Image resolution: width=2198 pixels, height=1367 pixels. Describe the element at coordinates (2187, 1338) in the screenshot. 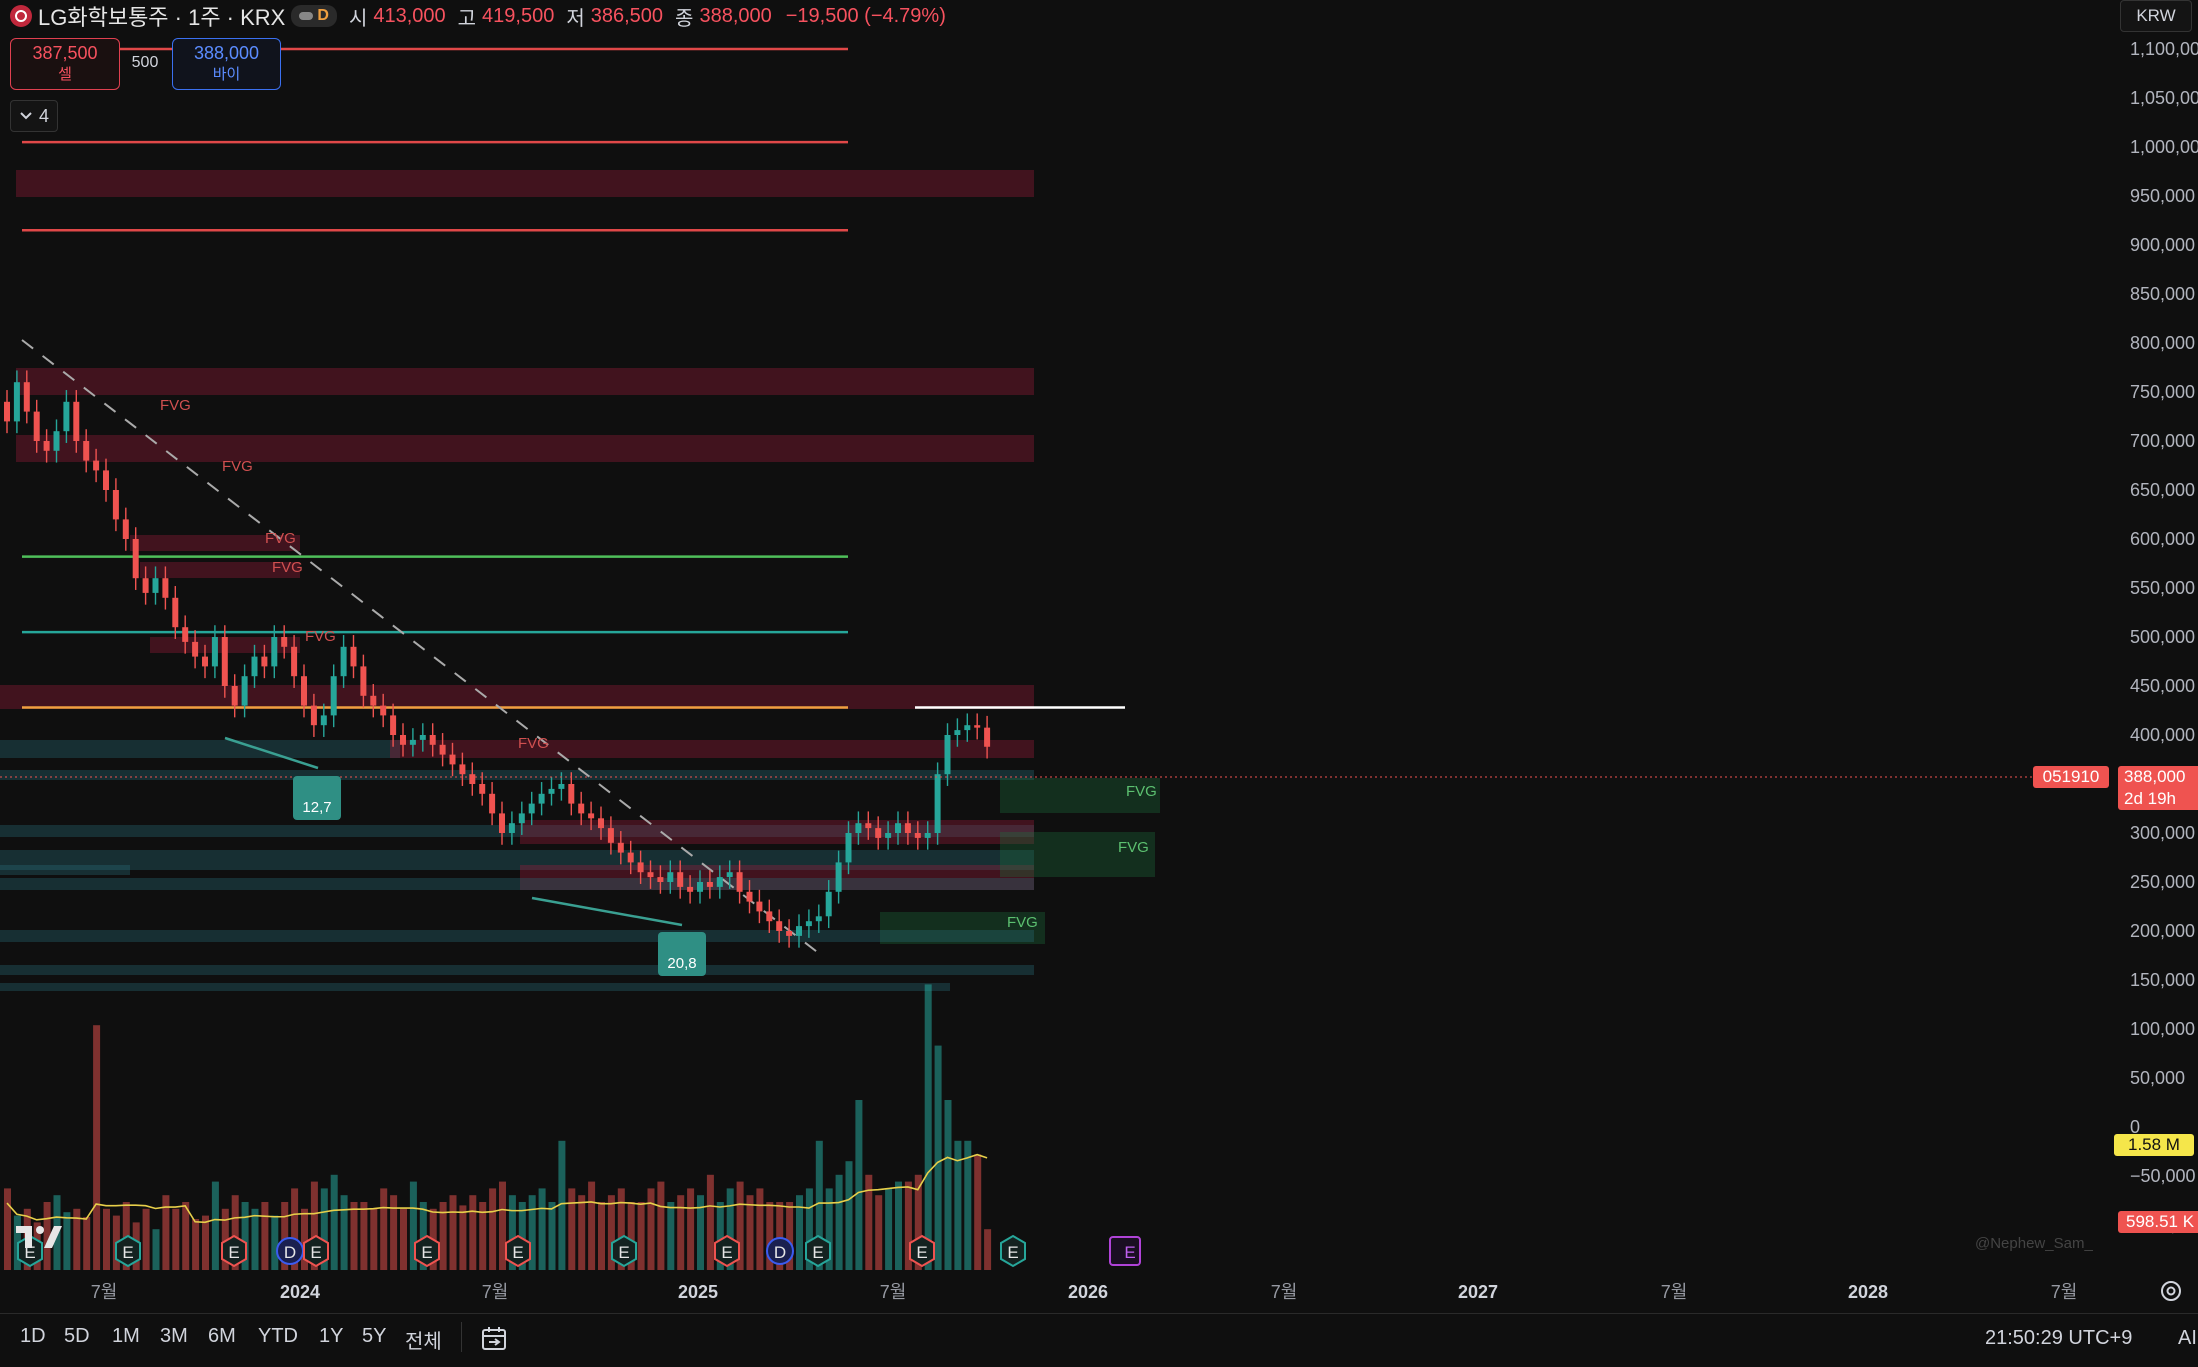

I see `ai-button: AI` at that location.